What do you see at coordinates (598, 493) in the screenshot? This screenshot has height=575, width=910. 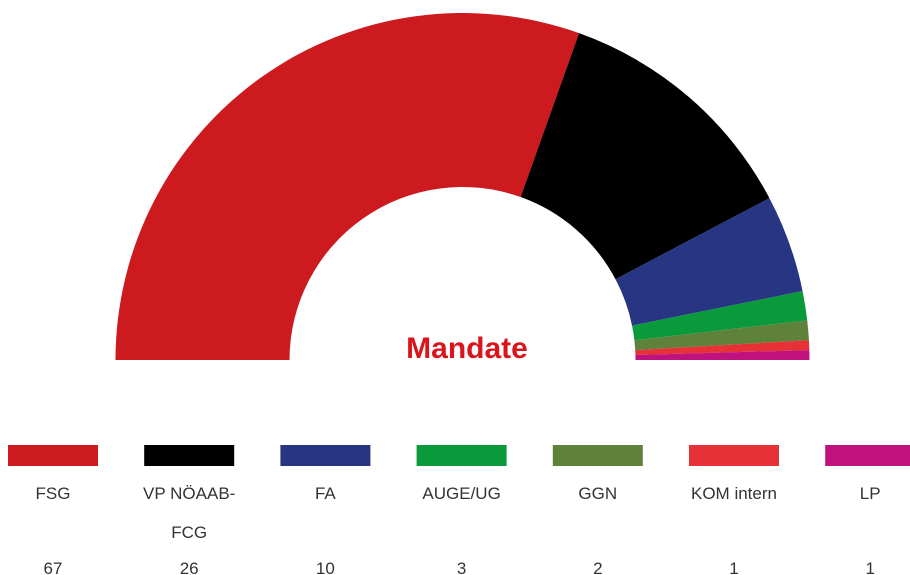 I see `legend-label: GGN` at bounding box center [598, 493].